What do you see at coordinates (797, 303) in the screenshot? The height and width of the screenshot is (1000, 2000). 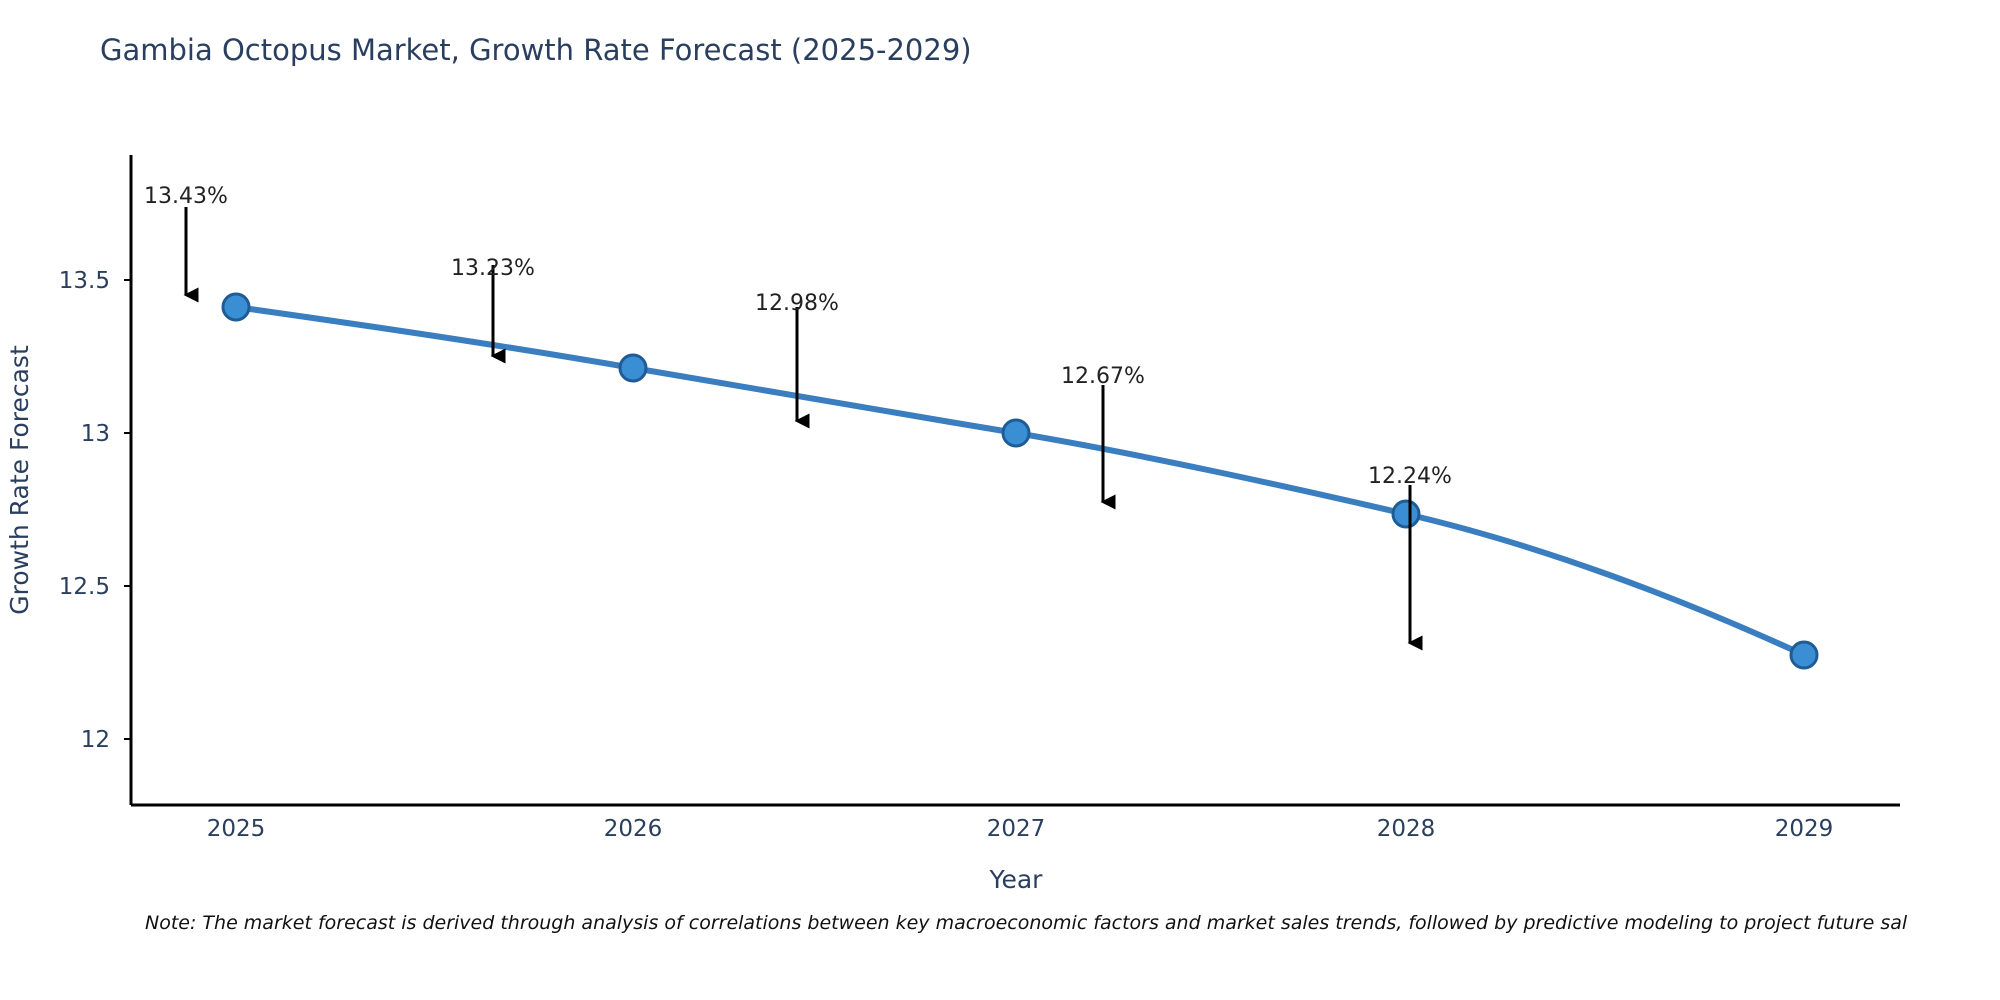 I see `point-label-2027: 12.98%` at bounding box center [797, 303].